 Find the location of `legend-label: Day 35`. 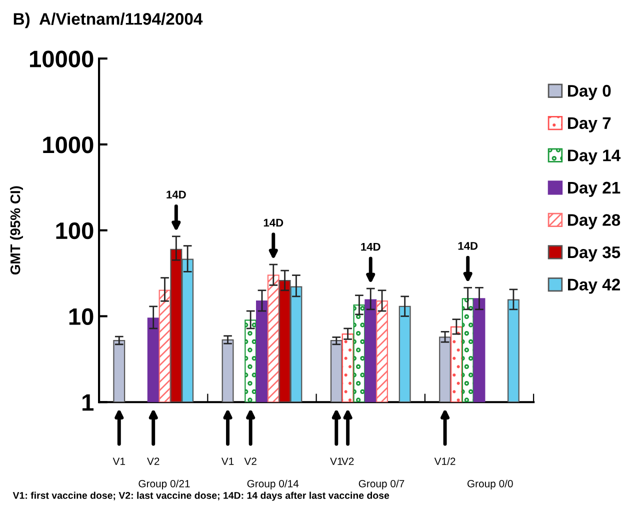

legend-label: Day 35 is located at coordinates (594, 254).